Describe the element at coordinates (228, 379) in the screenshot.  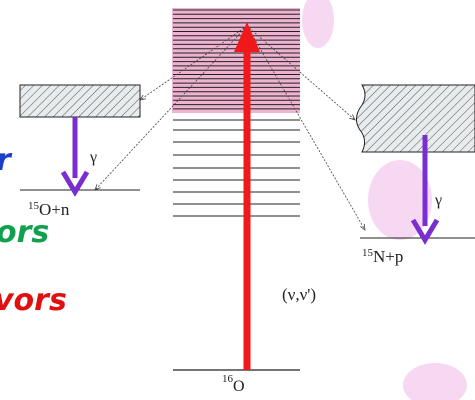
I see `mass-number: 16` at that location.